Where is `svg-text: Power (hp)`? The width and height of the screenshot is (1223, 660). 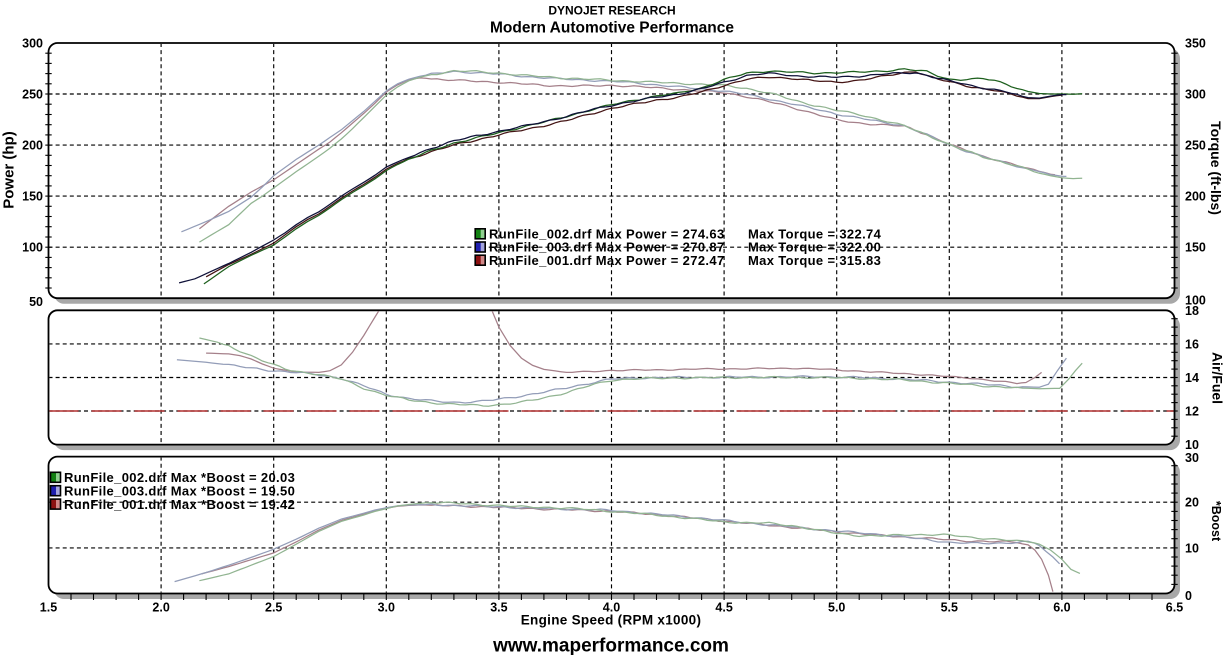 svg-text: Power (hp) is located at coordinates (9, 170).